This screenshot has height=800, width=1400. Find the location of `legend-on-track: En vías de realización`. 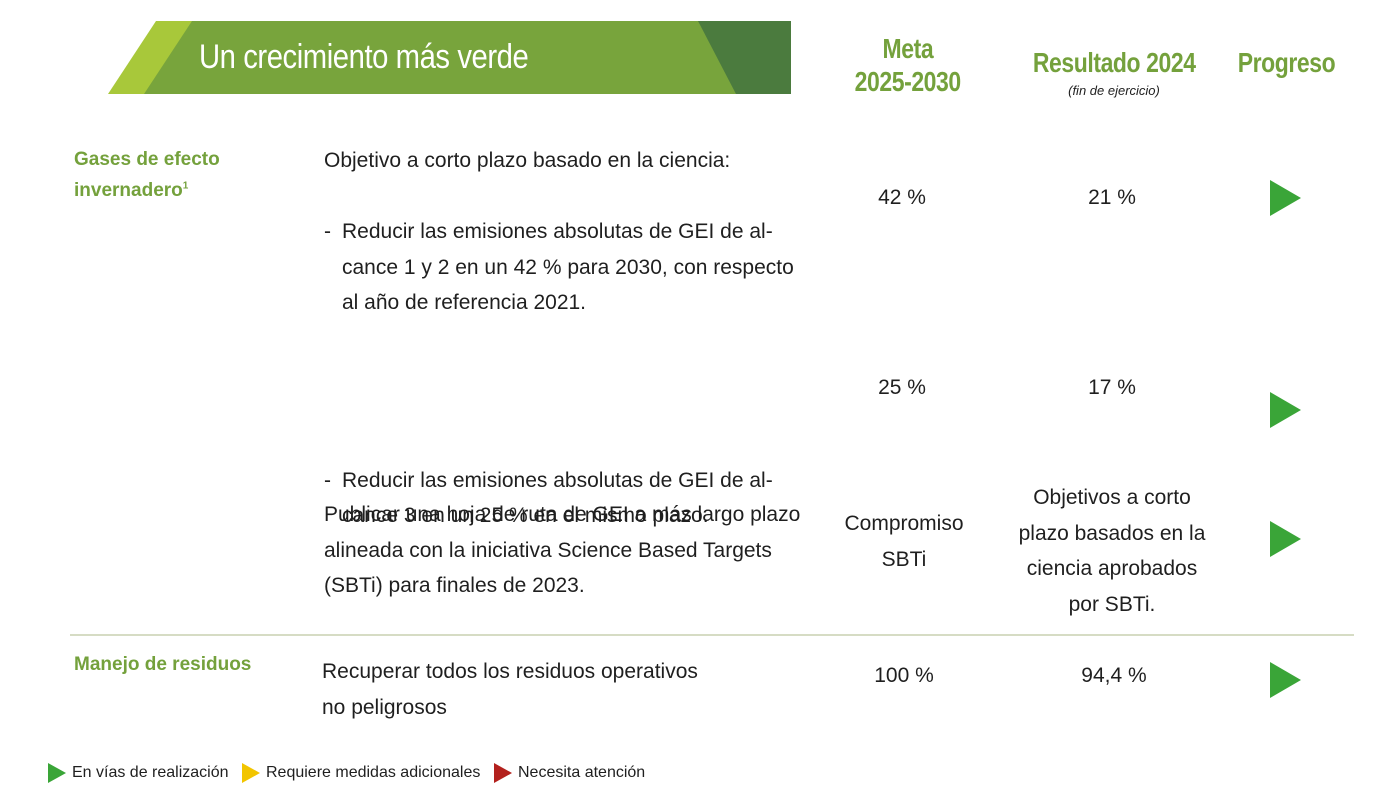

legend-on-track: En vías de realización is located at coordinates (138, 773).